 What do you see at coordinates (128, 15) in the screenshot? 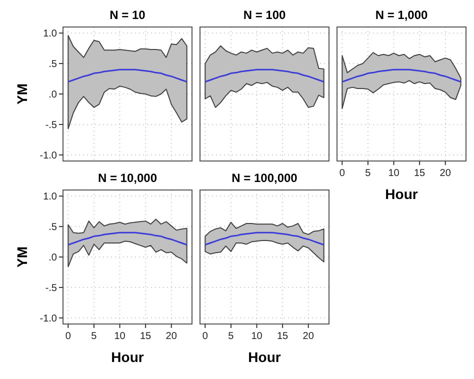
I see `chart-title: N = 10` at bounding box center [128, 15].